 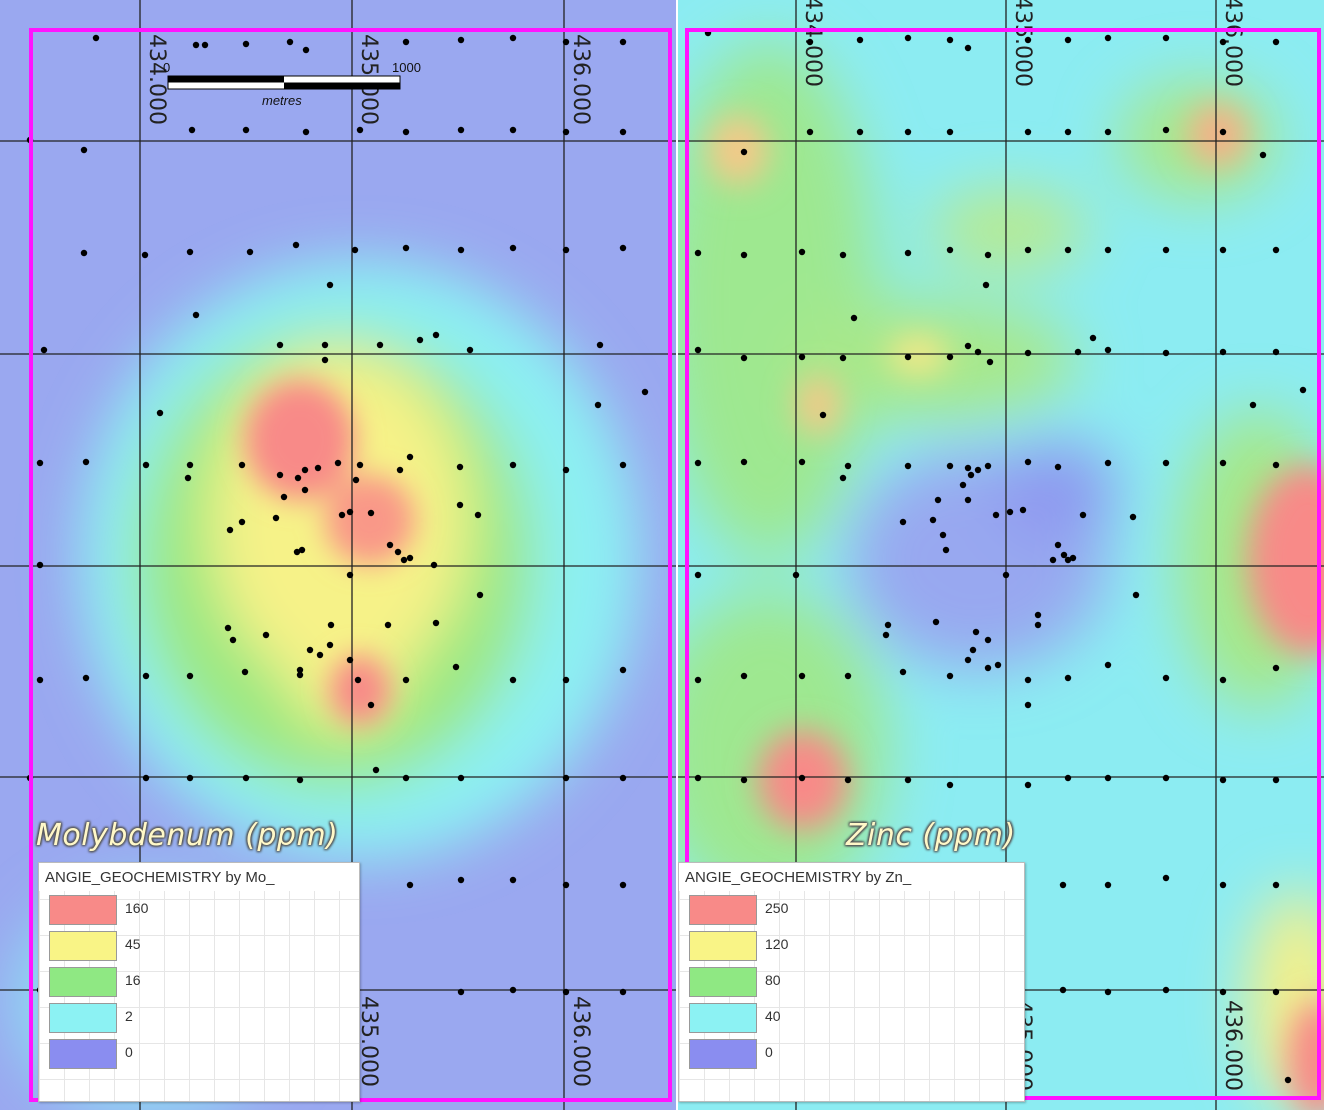 I want to click on legend-row: 16, so click(x=199, y=981).